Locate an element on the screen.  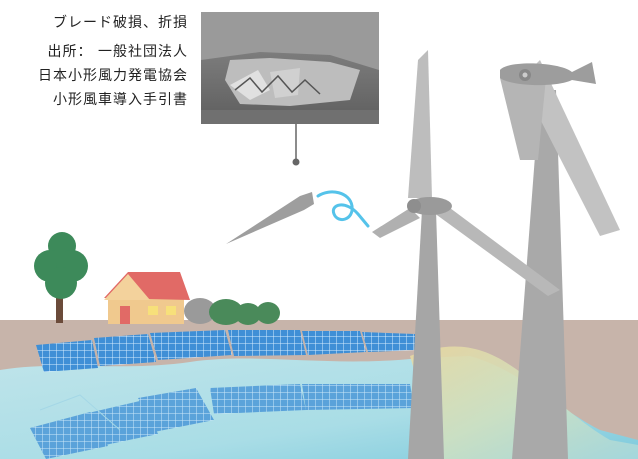
tree-icon is located at coordinates (61, 277).